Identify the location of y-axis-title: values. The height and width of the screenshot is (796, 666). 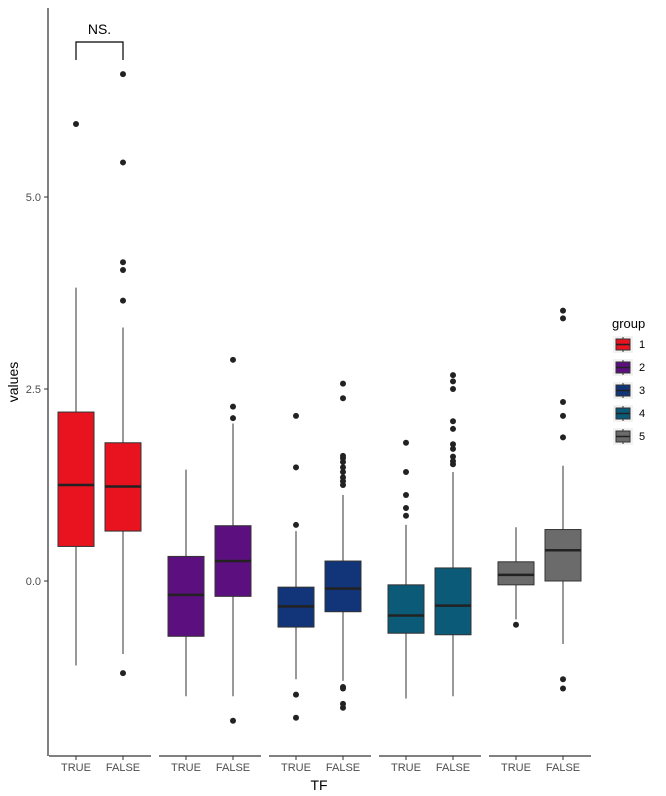
(13, 382).